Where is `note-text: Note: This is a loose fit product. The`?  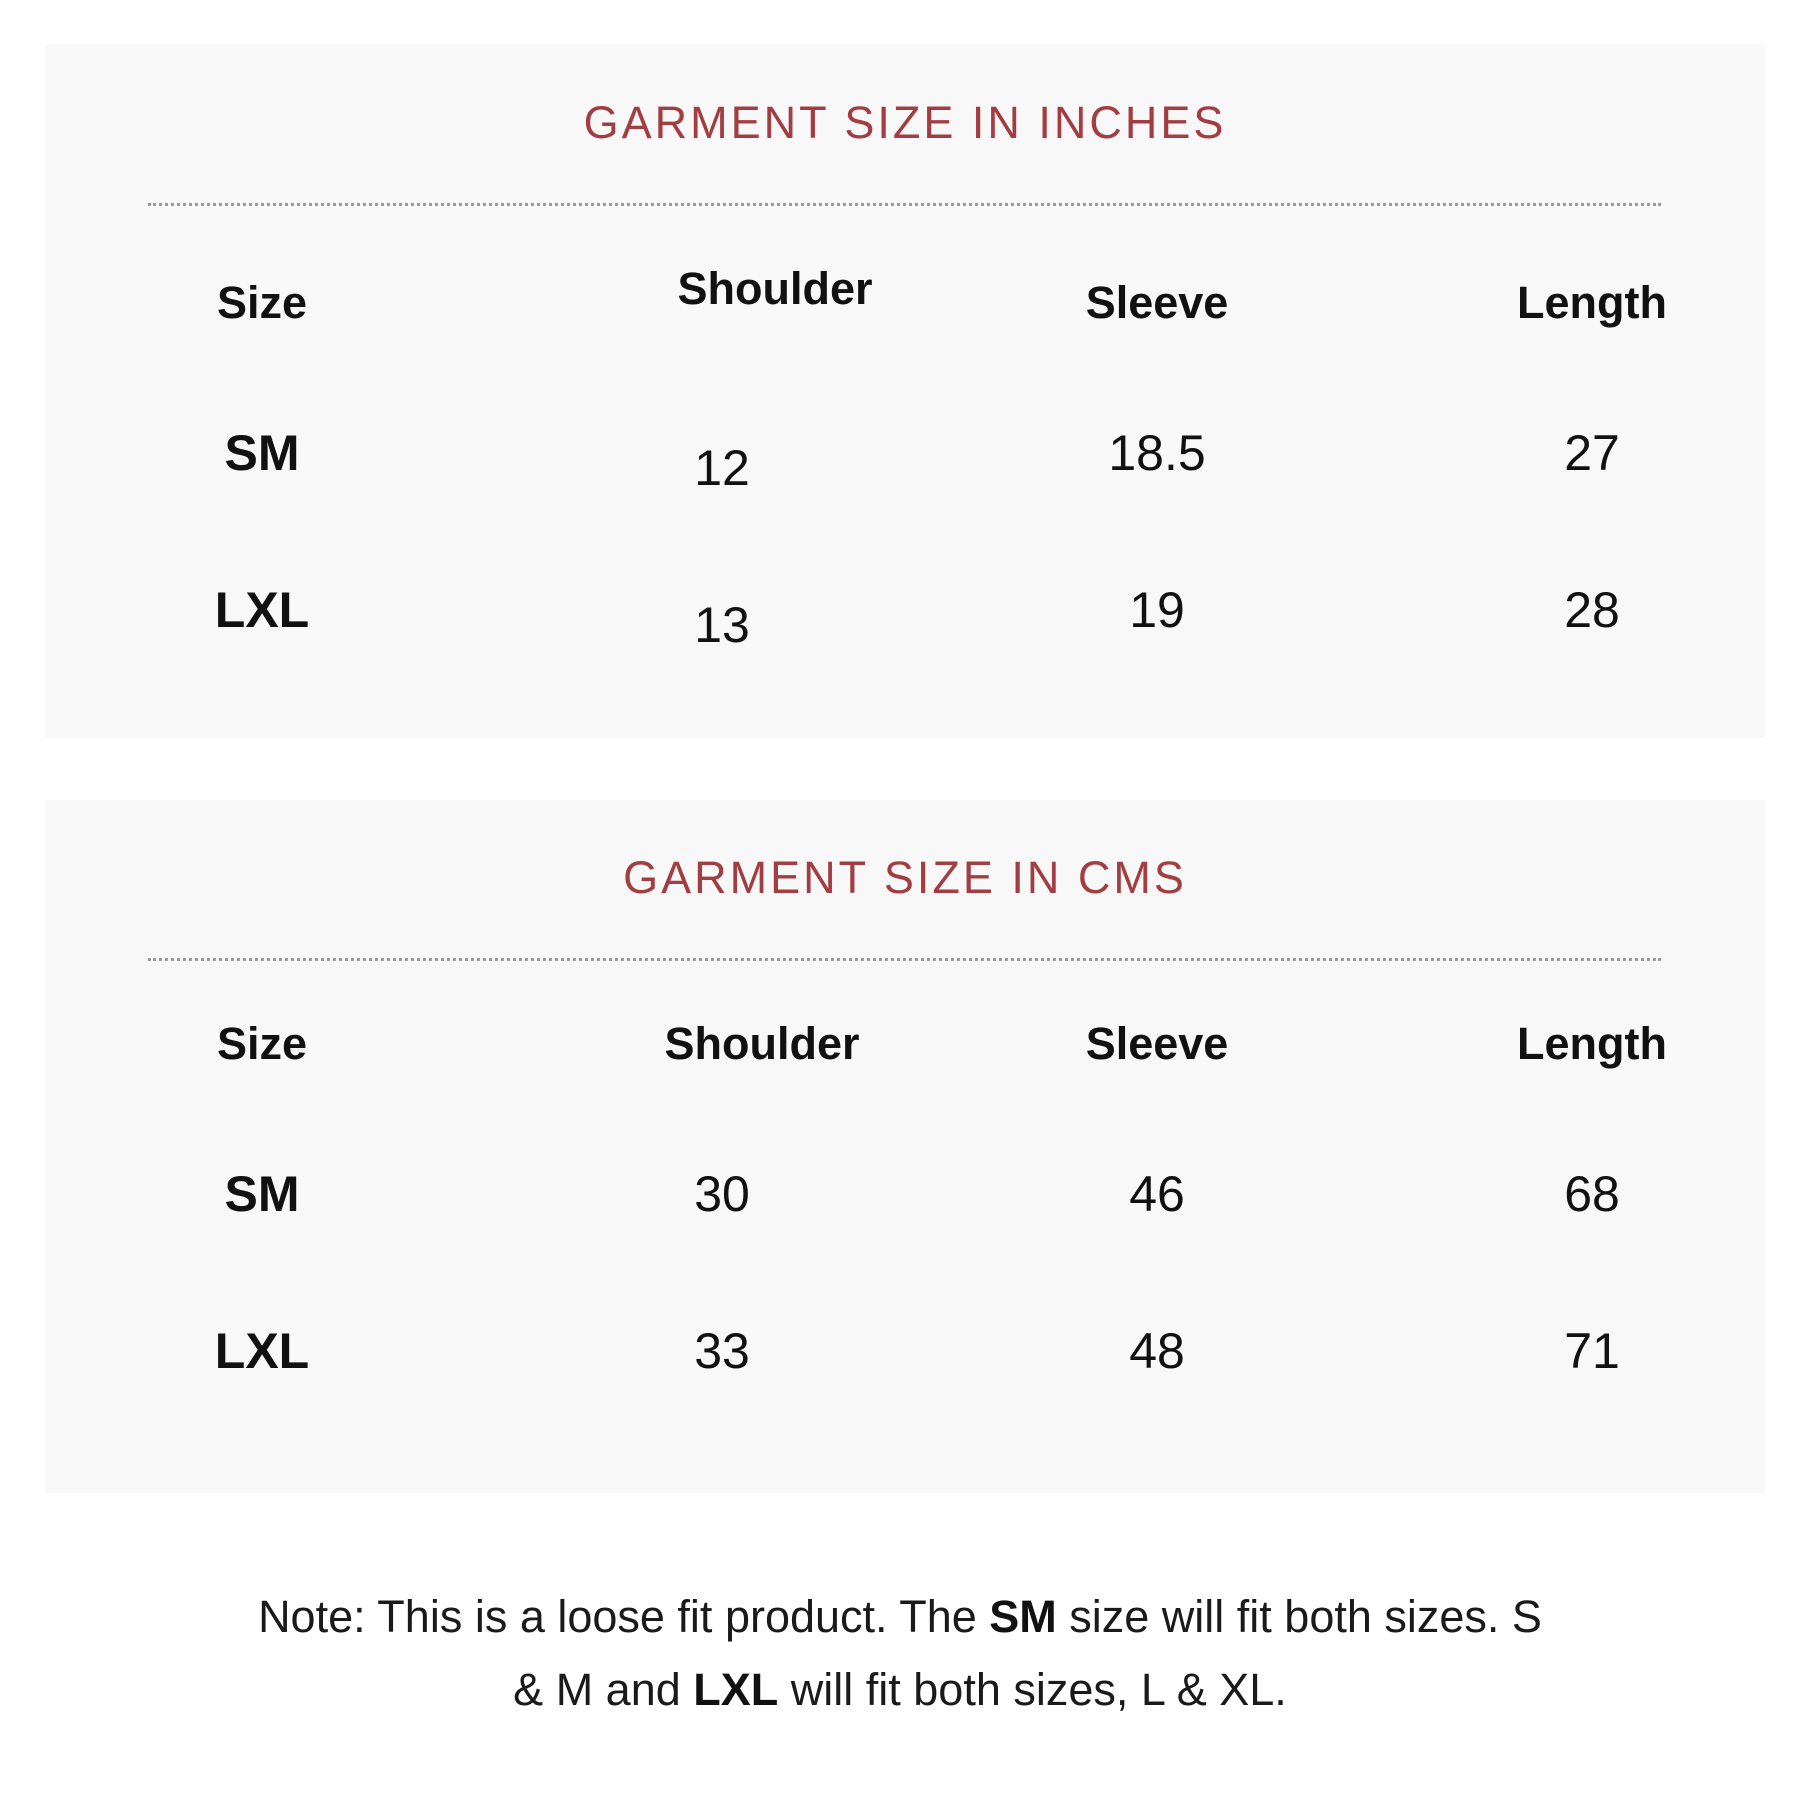 note-text: Note: This is a loose fit product. The is located at coordinates (624, 1616).